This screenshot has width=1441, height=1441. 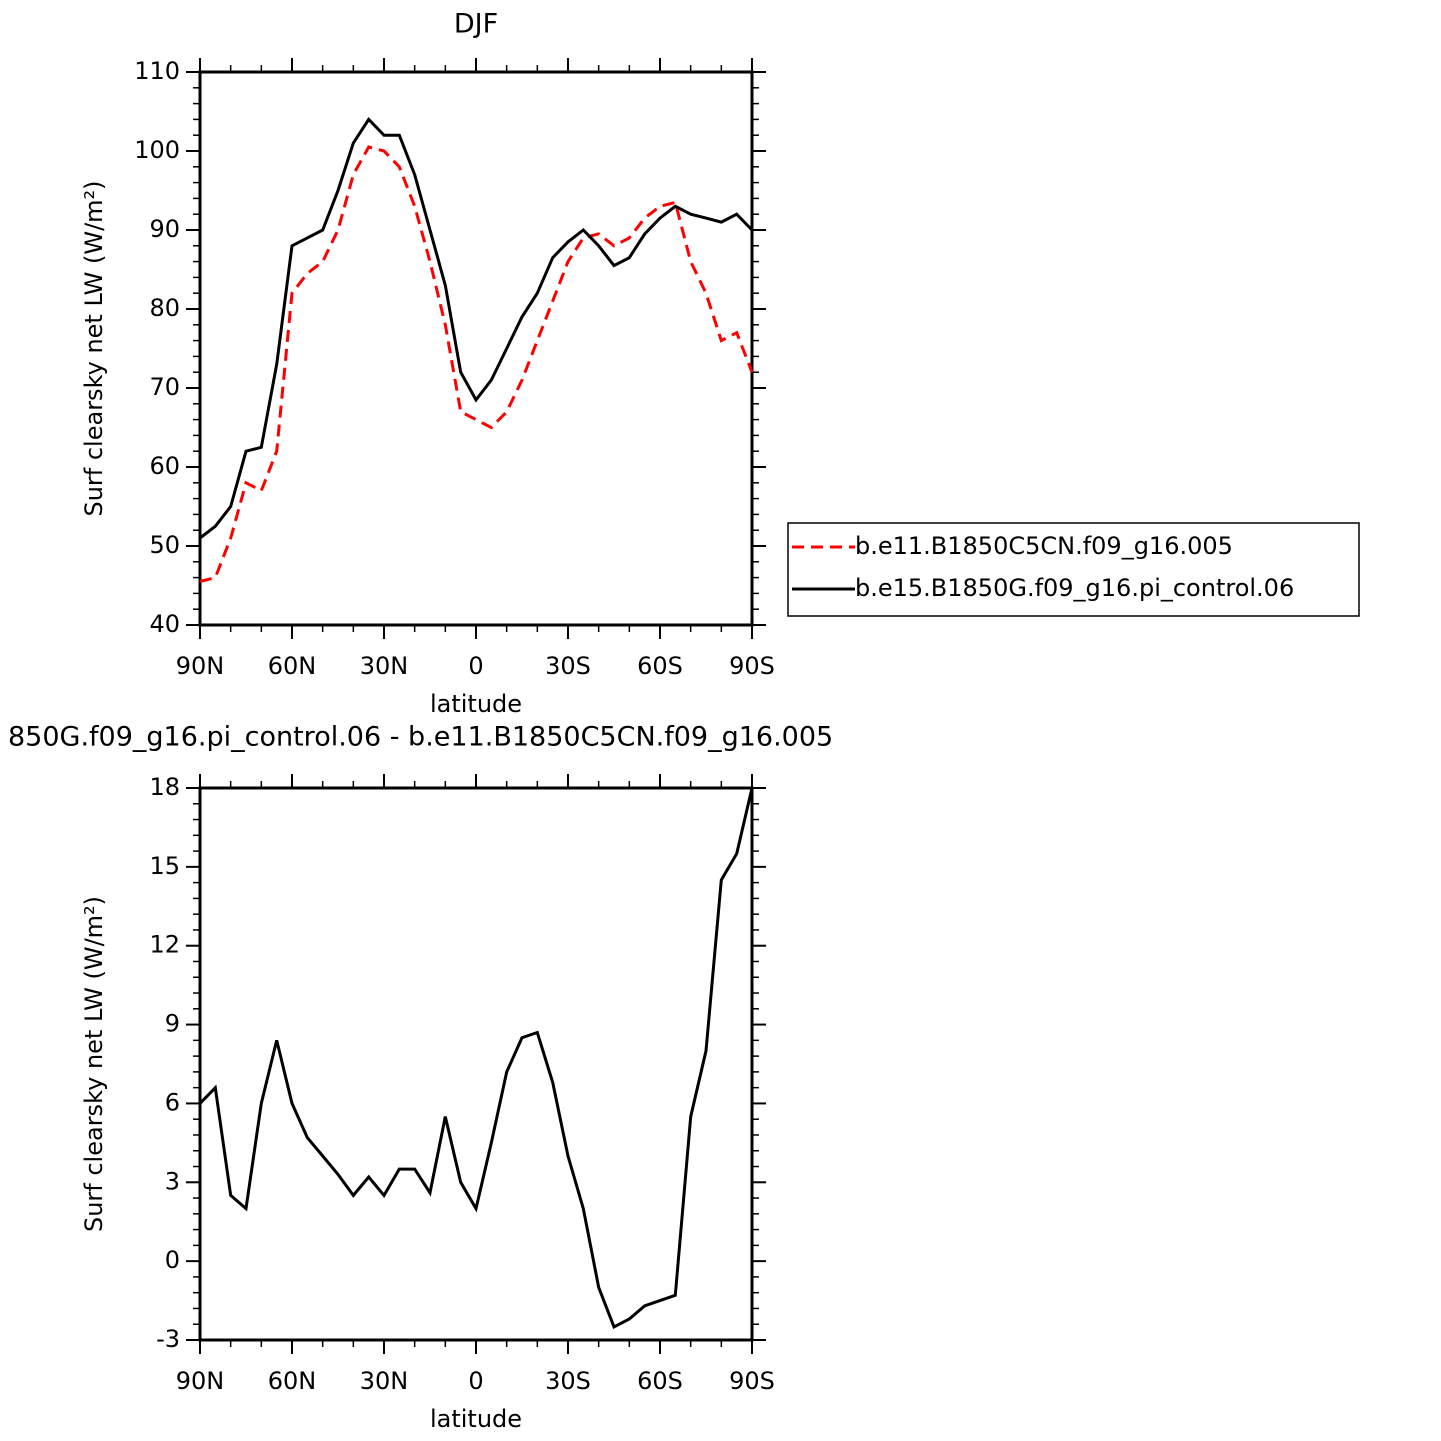 I want to click on legend-label: b.e15.B1850G.f09_g16.pi_control.06, so click(x=1074, y=588).